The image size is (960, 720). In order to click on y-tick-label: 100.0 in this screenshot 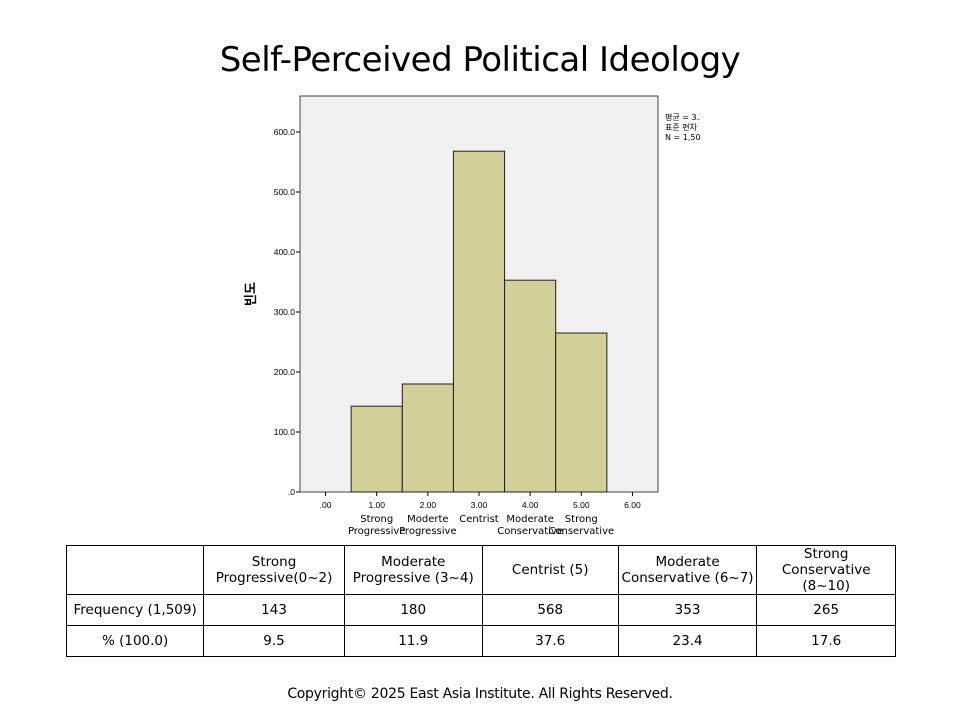, I will do `click(285, 432)`.